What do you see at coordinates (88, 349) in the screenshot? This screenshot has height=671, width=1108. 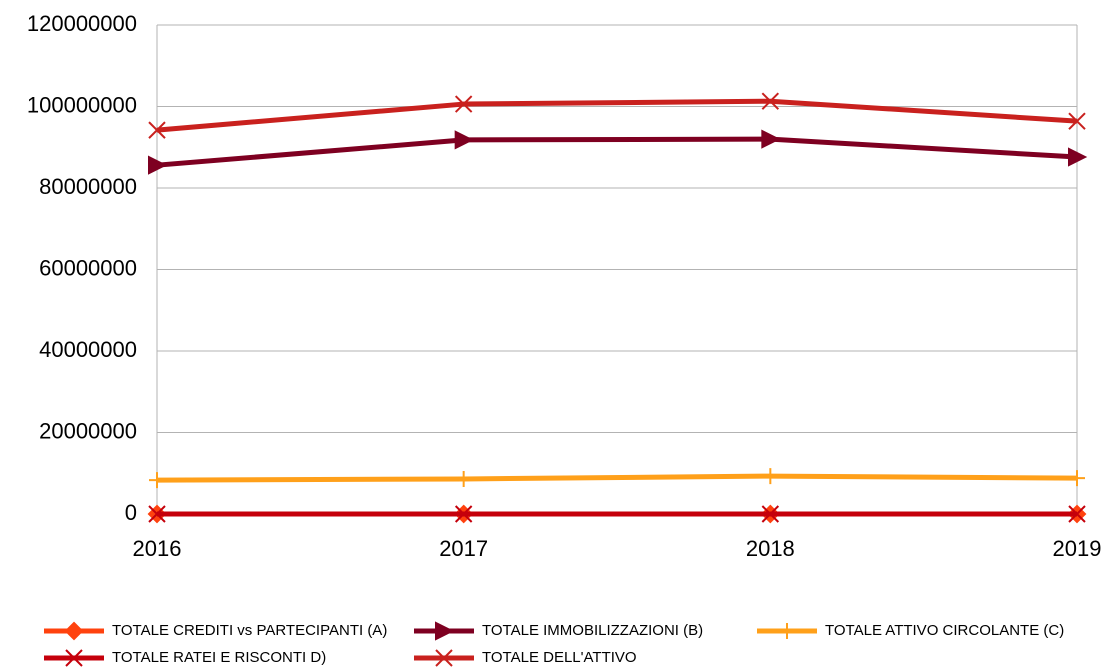 I see `y-tick-label: 40000000` at bounding box center [88, 349].